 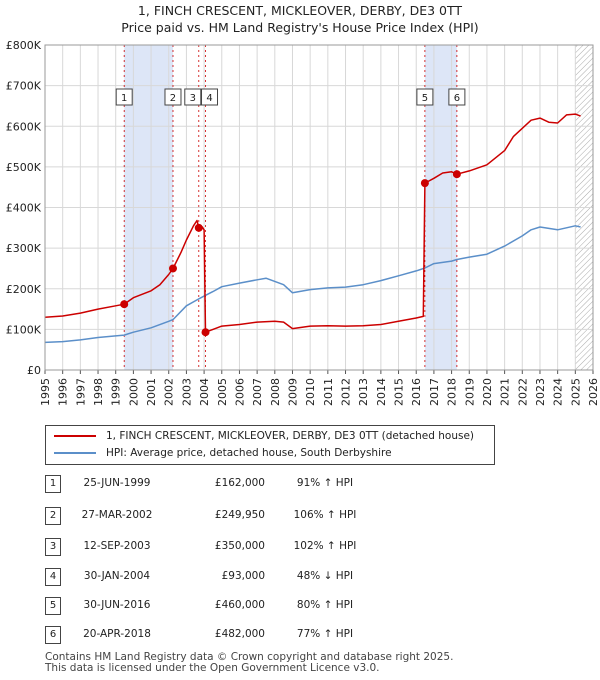 What do you see at coordinates (452, 392) in the screenshot?
I see `x-tick-label: 2018` at bounding box center [452, 392].